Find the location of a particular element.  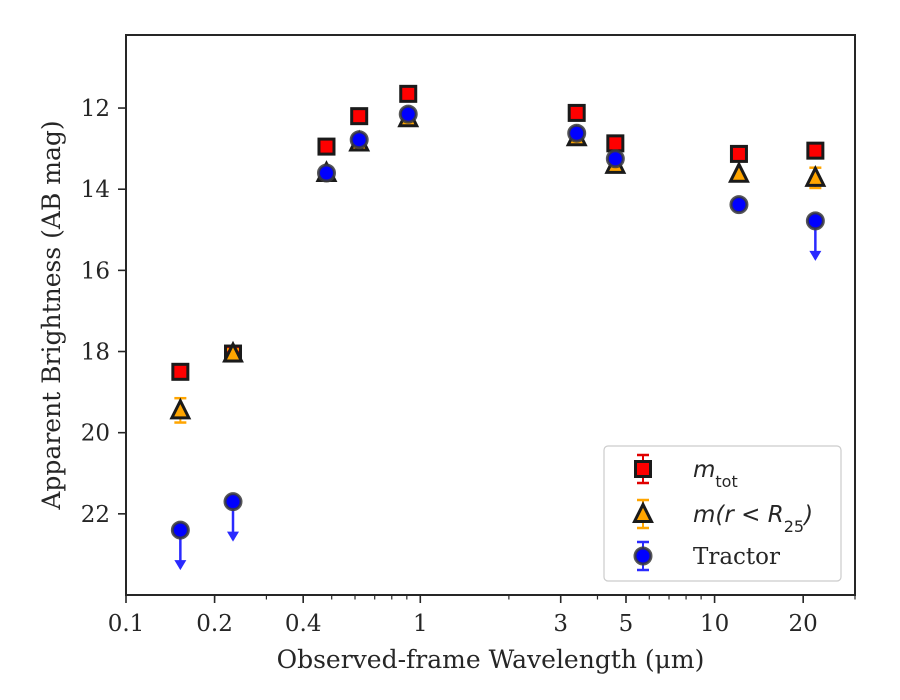

y-tick-label-5: 22 is located at coordinates (95, 515).